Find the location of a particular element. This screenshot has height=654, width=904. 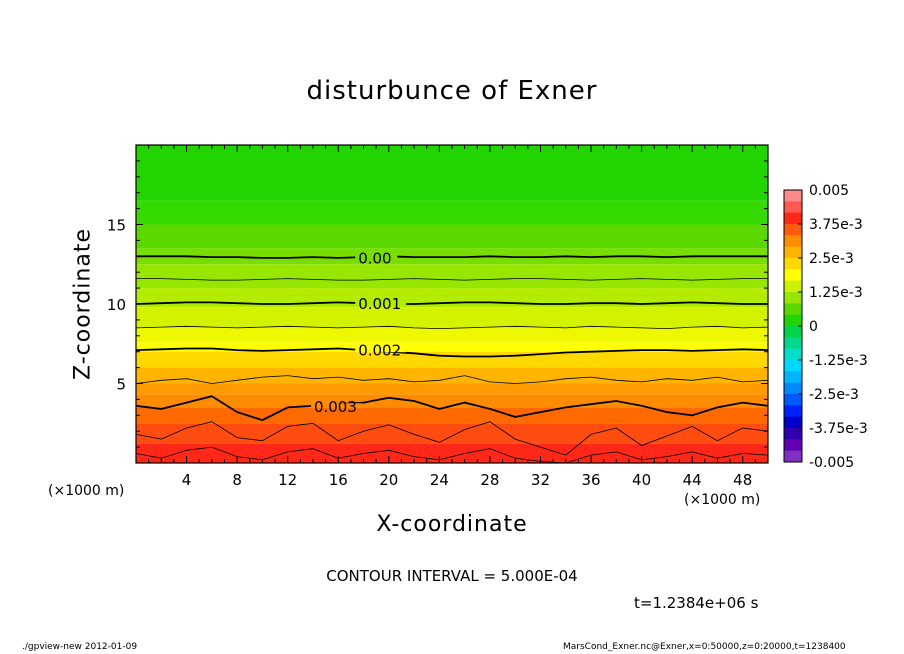

y-axis-label: Z-coordinate is located at coordinates (83, 304).